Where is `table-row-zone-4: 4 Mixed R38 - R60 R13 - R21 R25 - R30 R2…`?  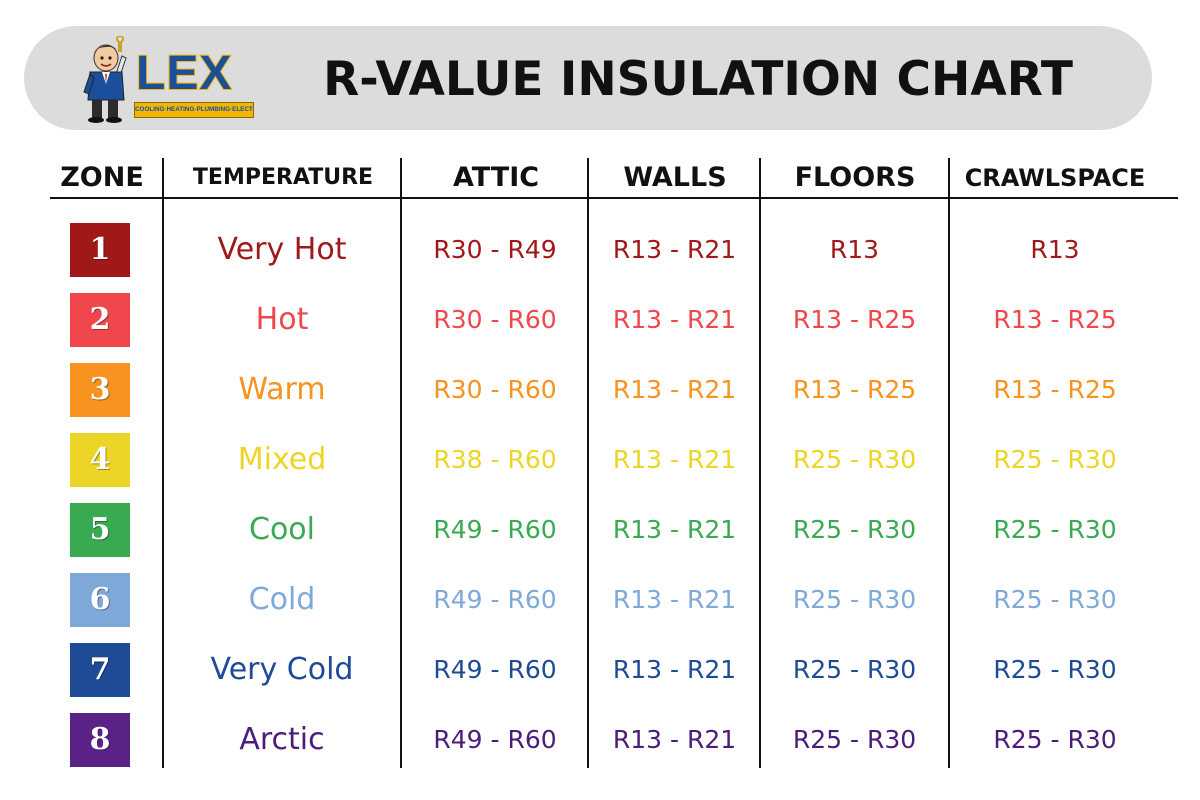
table-row-zone-4: 4 Mixed R38 - R60 R13 - R21 R25 - R30 R2… is located at coordinates (600, 460).